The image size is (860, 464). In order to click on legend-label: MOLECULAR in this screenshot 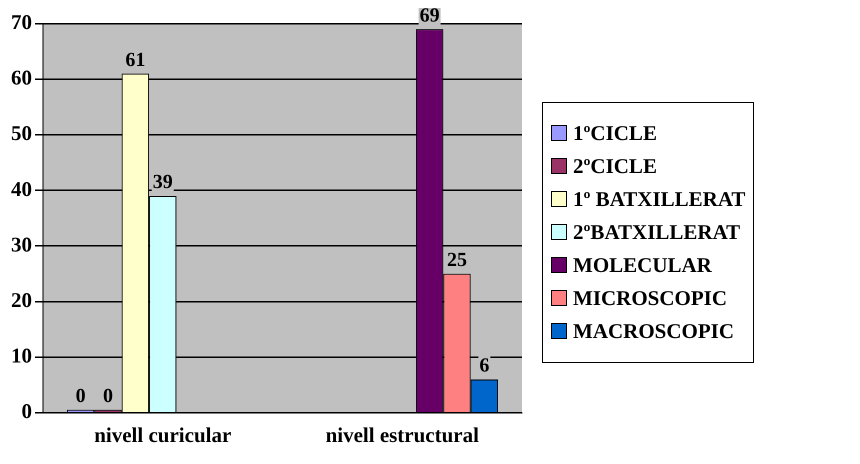, I will do `click(642, 265)`.